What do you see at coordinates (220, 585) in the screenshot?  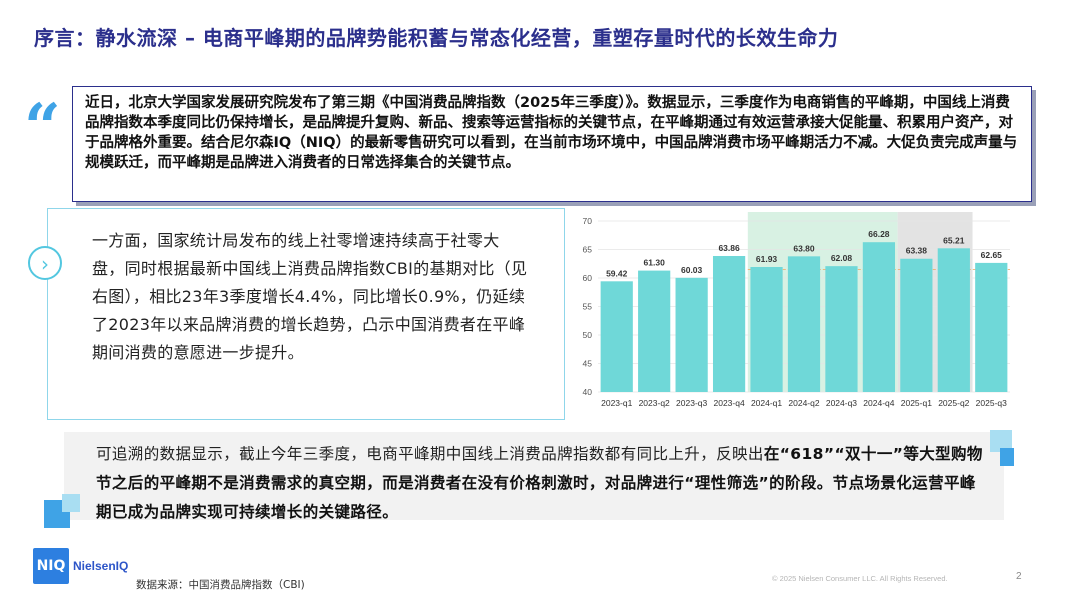 I see `data-source: 数据来源：中国消费品牌指数（CBI)` at bounding box center [220, 585].